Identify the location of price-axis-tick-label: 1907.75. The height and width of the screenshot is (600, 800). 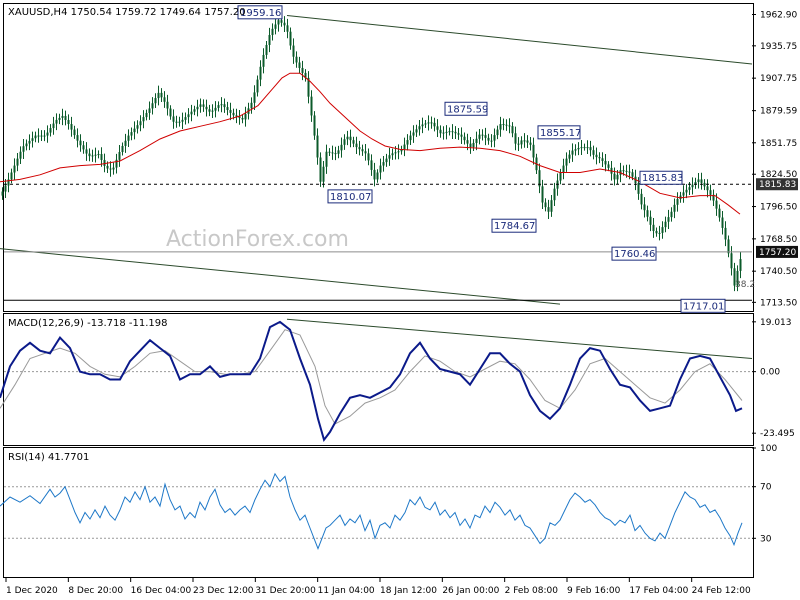
(778, 79).